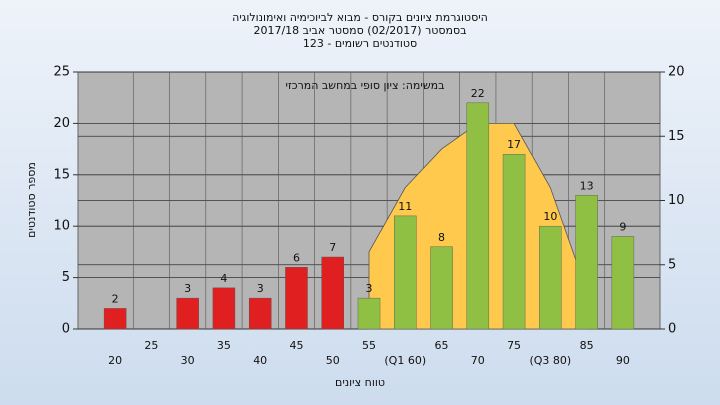 Image resolution: width=720 pixels, height=405 pixels. What do you see at coordinates (224, 345) in the screenshot?
I see `x-tick-label: 35` at bounding box center [224, 345].